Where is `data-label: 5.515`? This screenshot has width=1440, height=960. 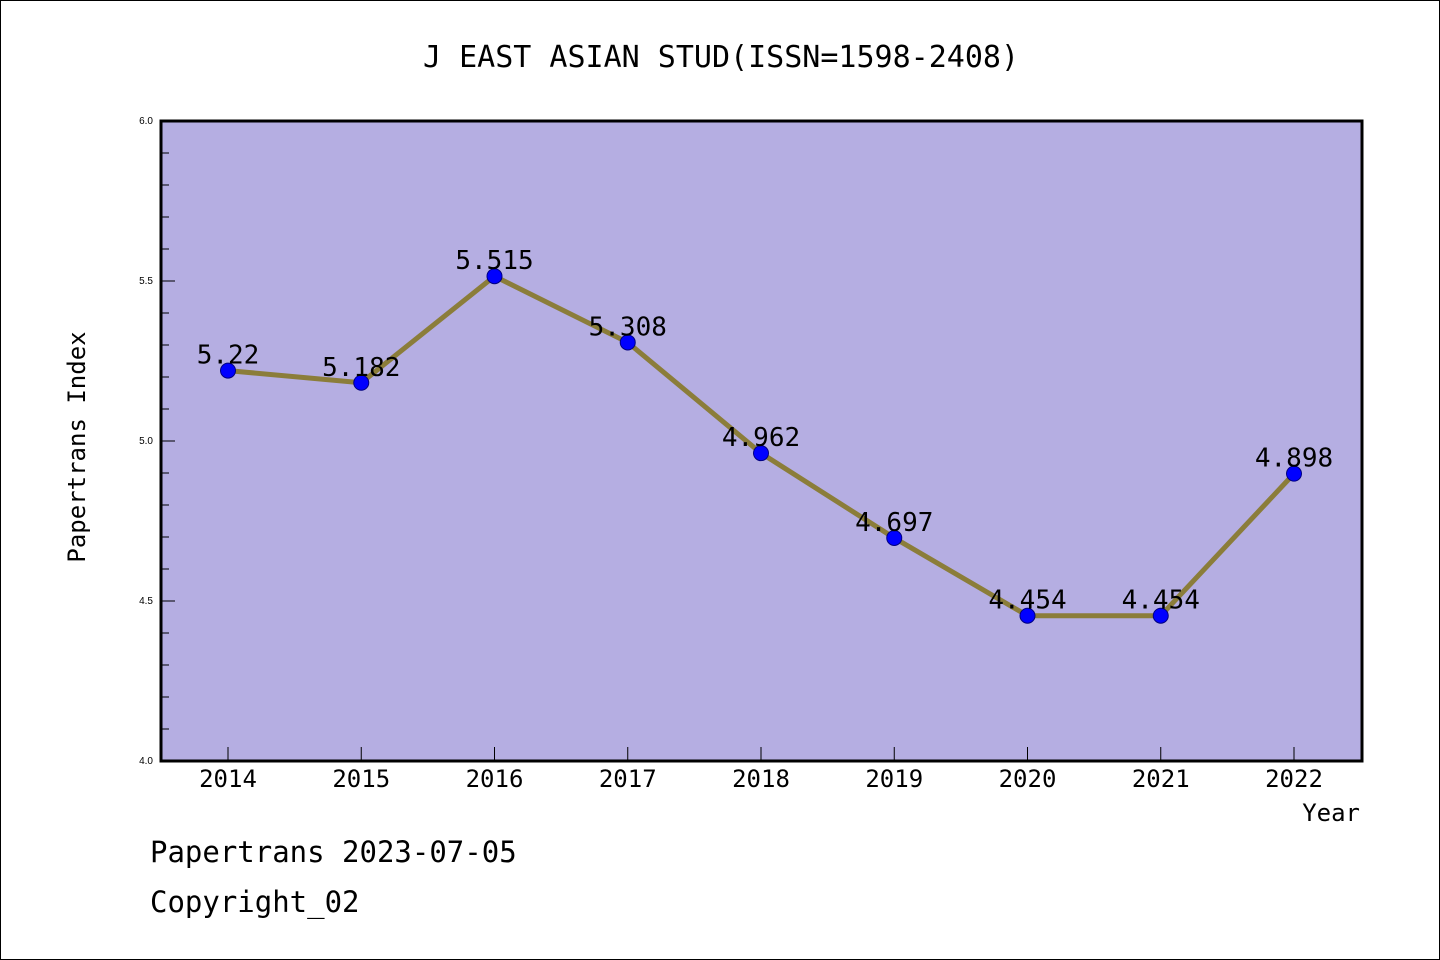 data-label: 5.515 is located at coordinates (494, 261).